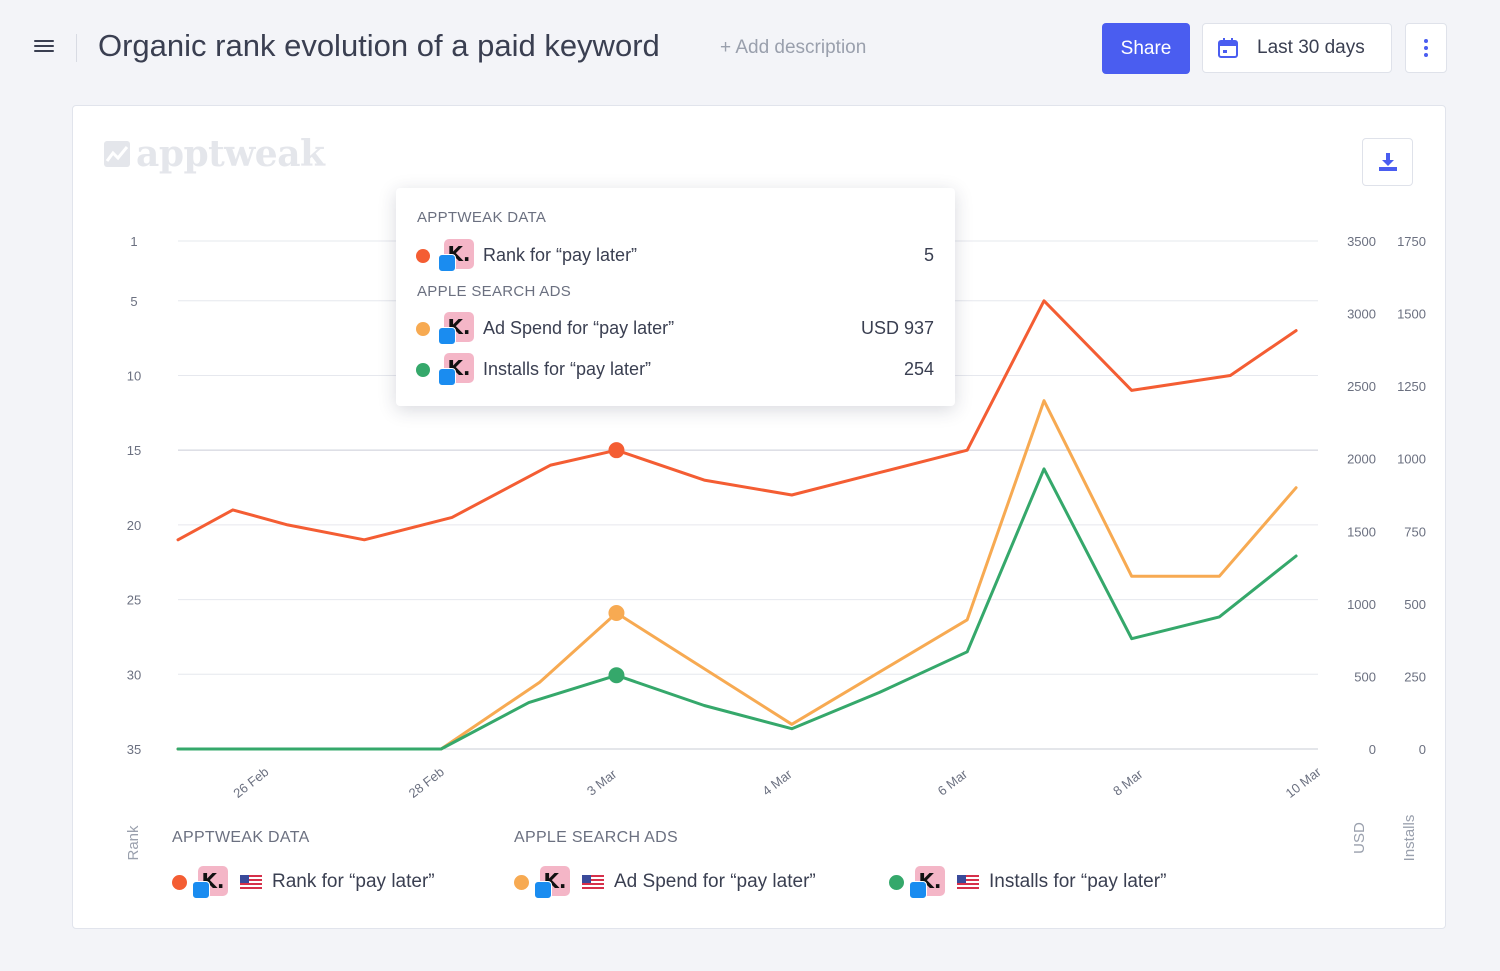  I want to click on legend-item-label: Rank for “pay later”, so click(353, 881).